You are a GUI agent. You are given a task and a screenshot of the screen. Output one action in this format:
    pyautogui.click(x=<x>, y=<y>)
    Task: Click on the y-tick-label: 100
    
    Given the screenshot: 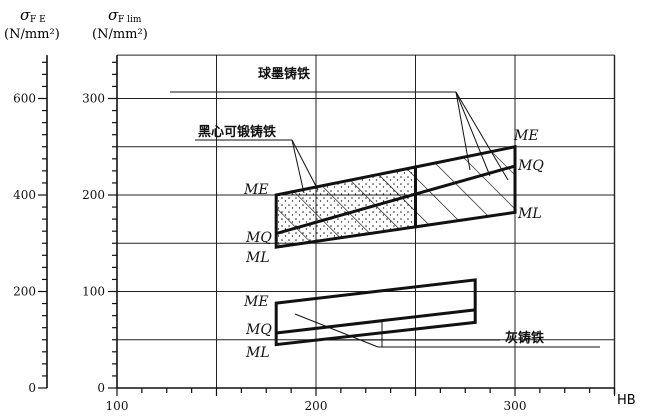 What is the action you would take?
    pyautogui.click(x=93, y=292)
    